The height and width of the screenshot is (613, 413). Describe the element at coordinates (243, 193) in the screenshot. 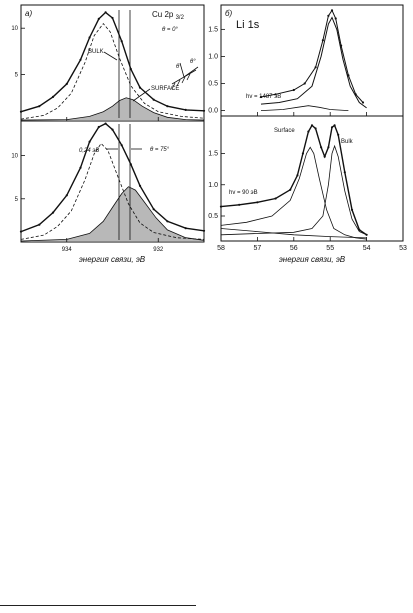

I see `hv-bottom-label: hv = 90 эВ` at that location.